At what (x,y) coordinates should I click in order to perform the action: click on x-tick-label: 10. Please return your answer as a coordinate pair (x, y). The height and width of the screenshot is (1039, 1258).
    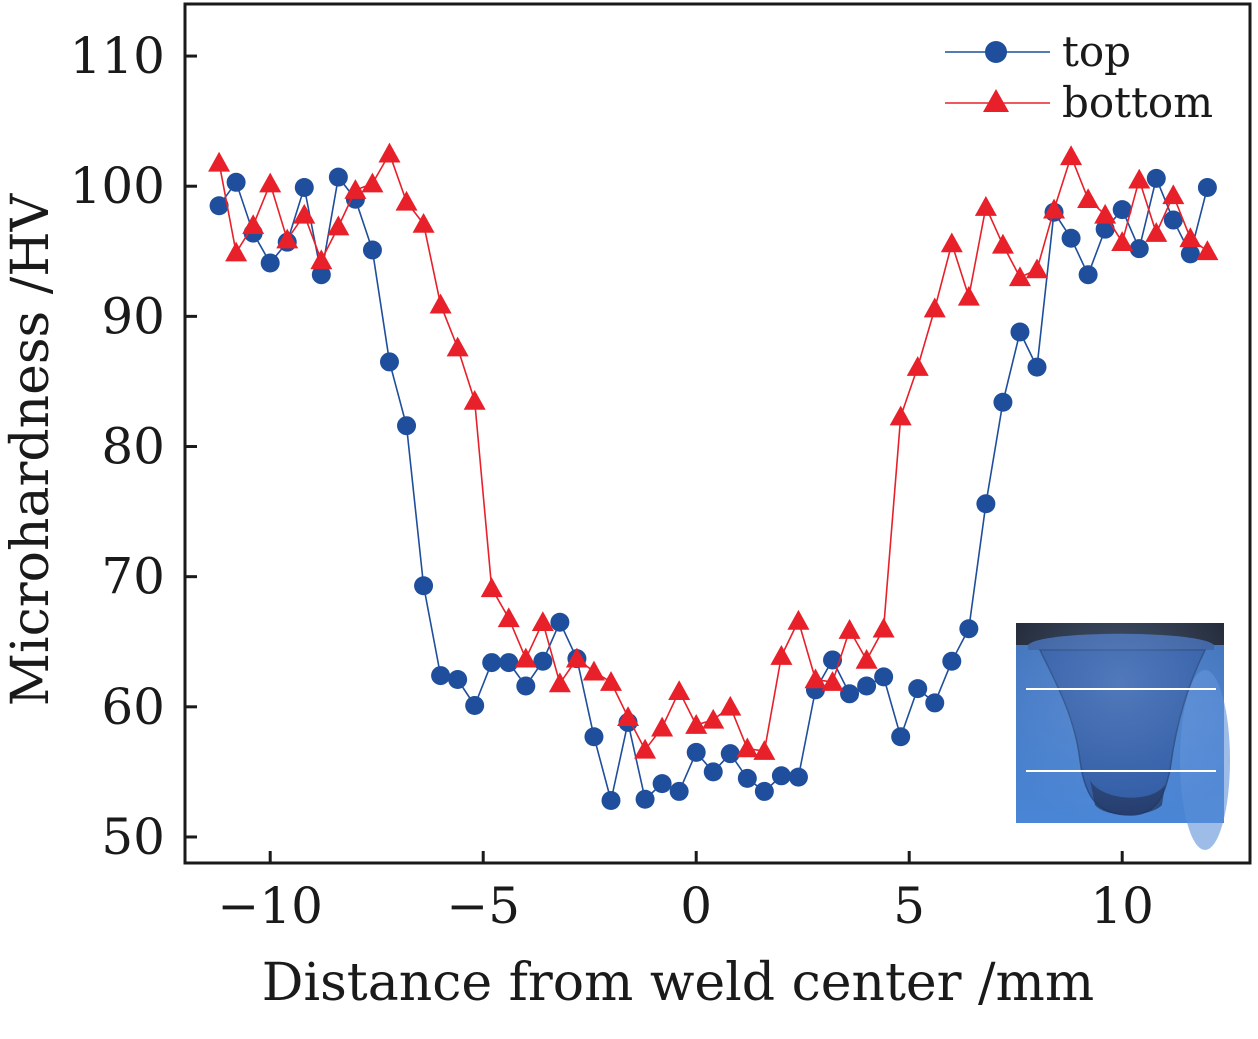
    Looking at the image, I should click on (1122, 906).